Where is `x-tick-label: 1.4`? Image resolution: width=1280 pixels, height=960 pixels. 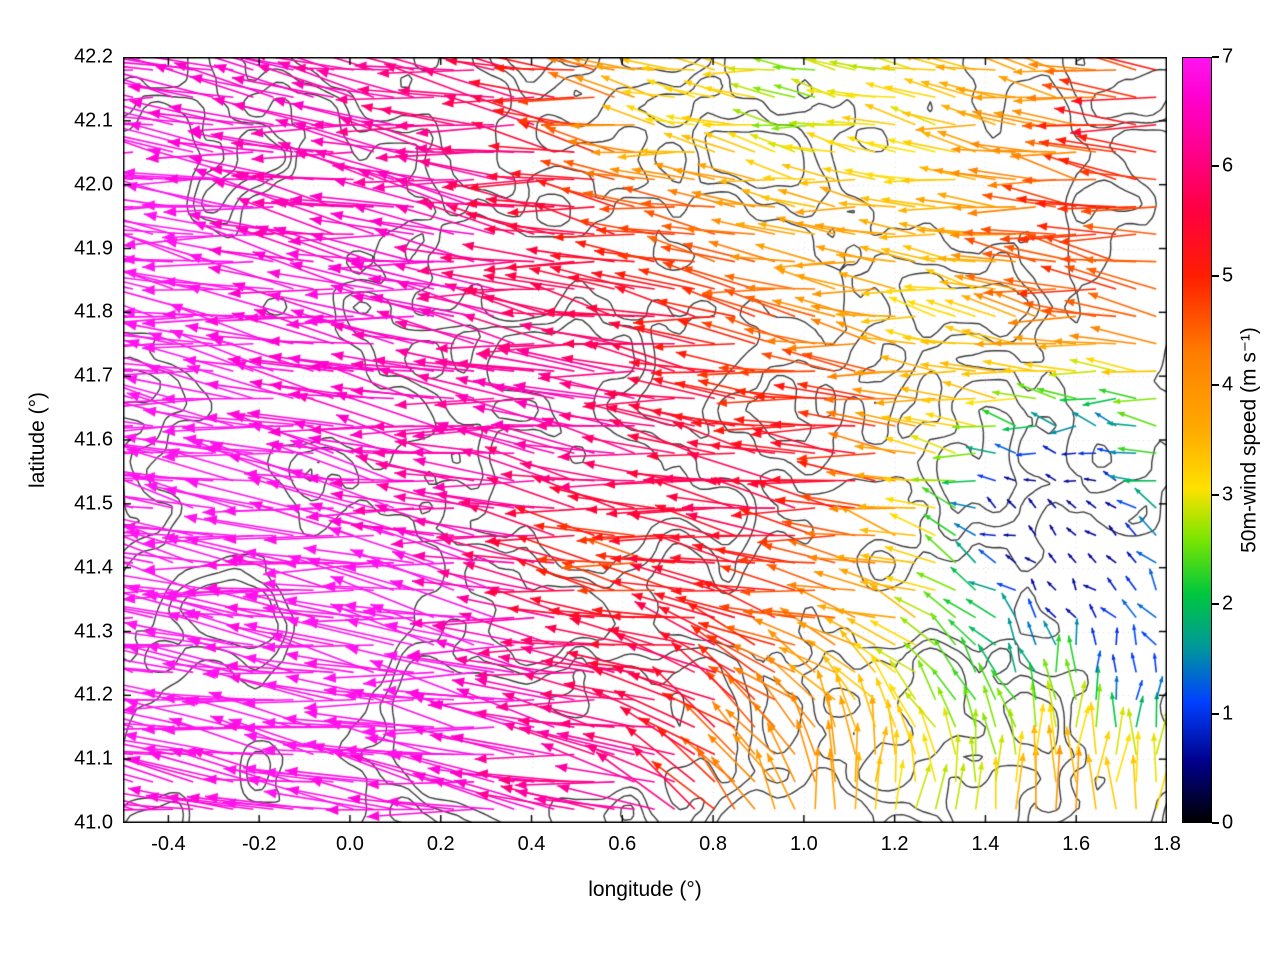
x-tick-label: 1.4 is located at coordinates (985, 844).